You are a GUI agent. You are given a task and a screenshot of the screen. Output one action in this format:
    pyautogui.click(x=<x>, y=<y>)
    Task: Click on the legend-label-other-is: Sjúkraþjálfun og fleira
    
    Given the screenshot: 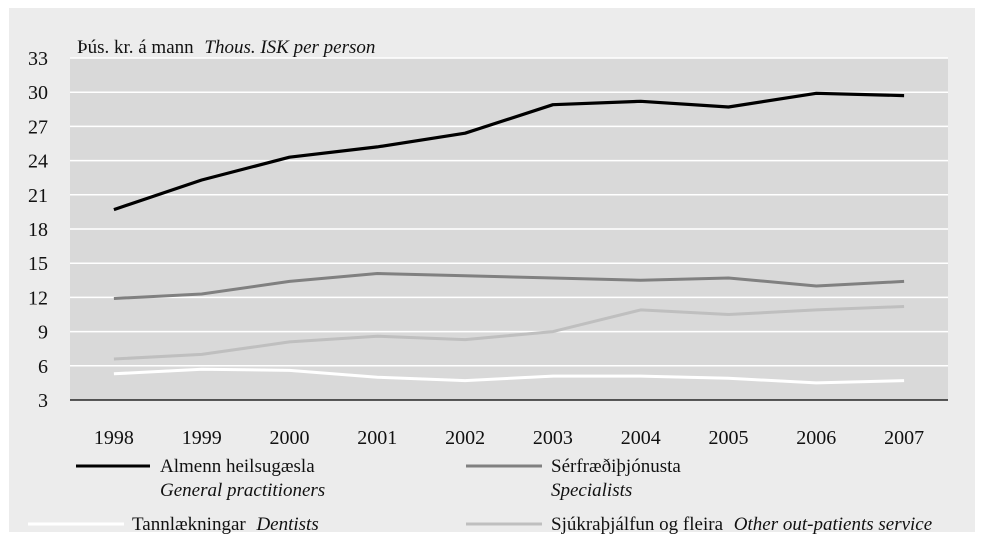 What is the action you would take?
    pyautogui.click(x=637, y=524)
    